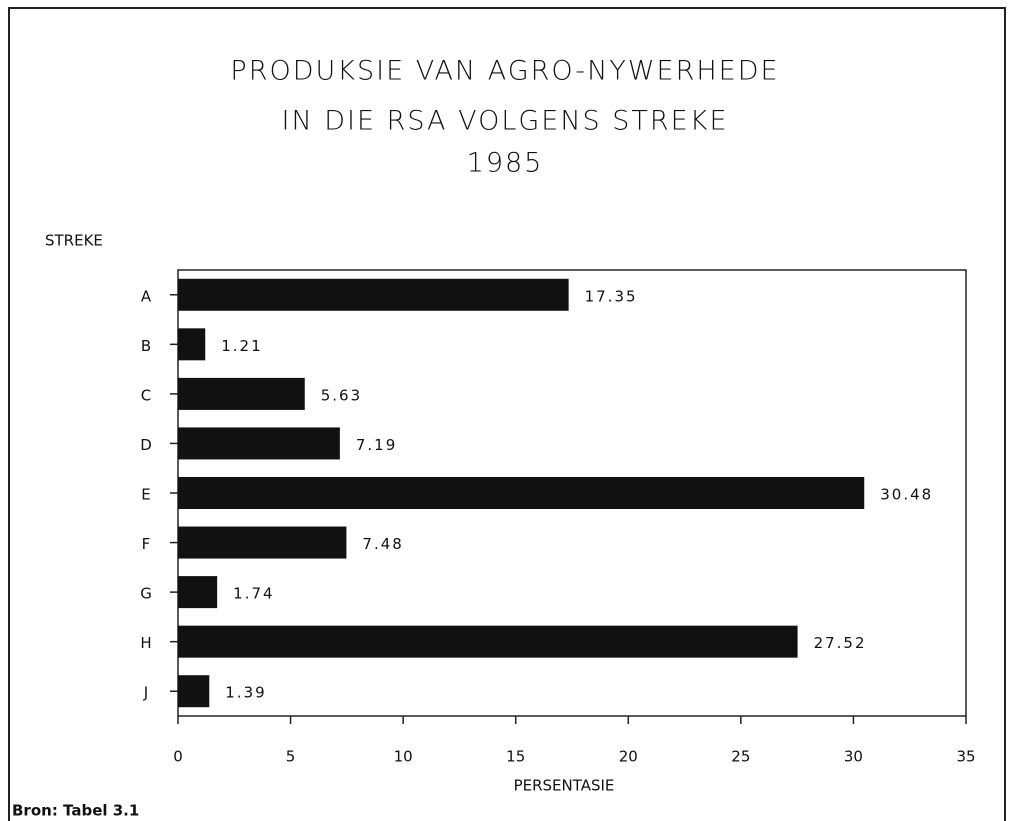 This screenshot has height=821, width=1016. I want to click on x-axis-label: PERSENTASIE, so click(564, 786).